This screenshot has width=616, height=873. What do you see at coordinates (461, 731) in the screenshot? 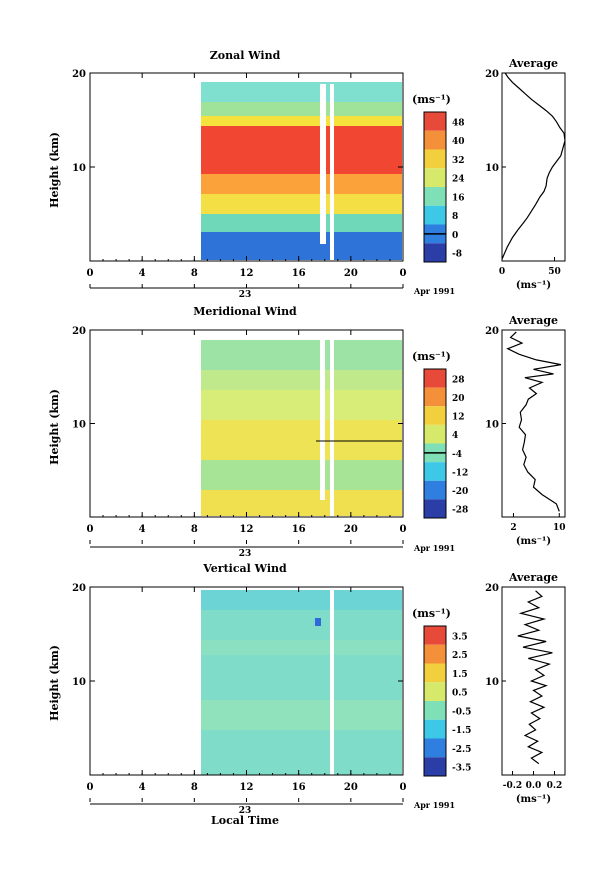
I see `colorbar-label: -1.5` at bounding box center [461, 731].